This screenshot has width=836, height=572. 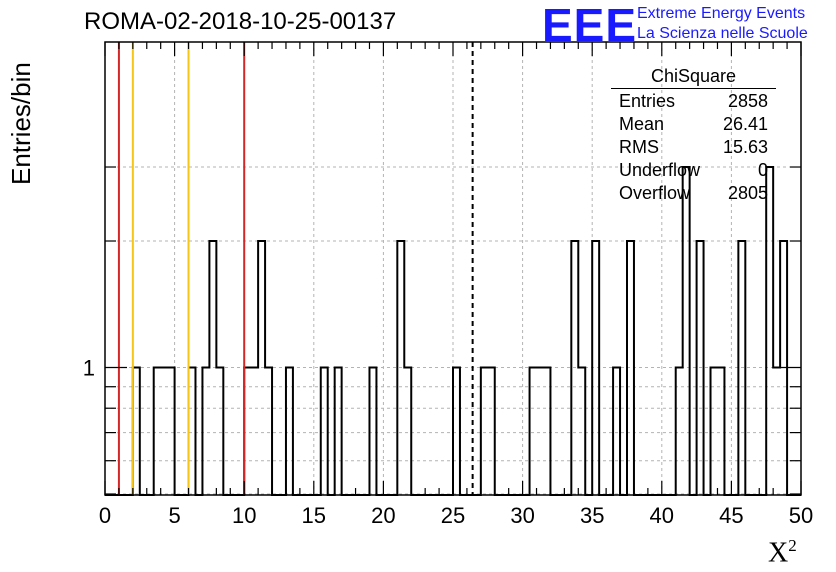 What do you see at coordinates (721, 13) in the screenshot?
I see `logo-text-line1: Extreme Energy Events` at bounding box center [721, 13].